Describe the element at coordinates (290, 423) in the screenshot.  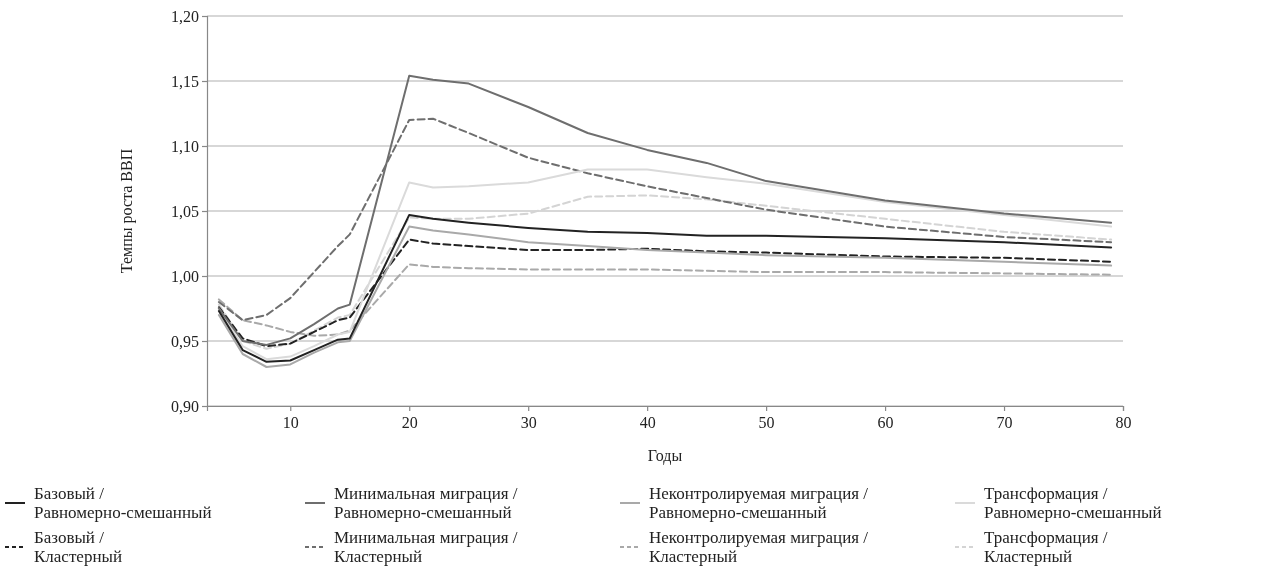
I see `x-tick-label: 10` at that location.